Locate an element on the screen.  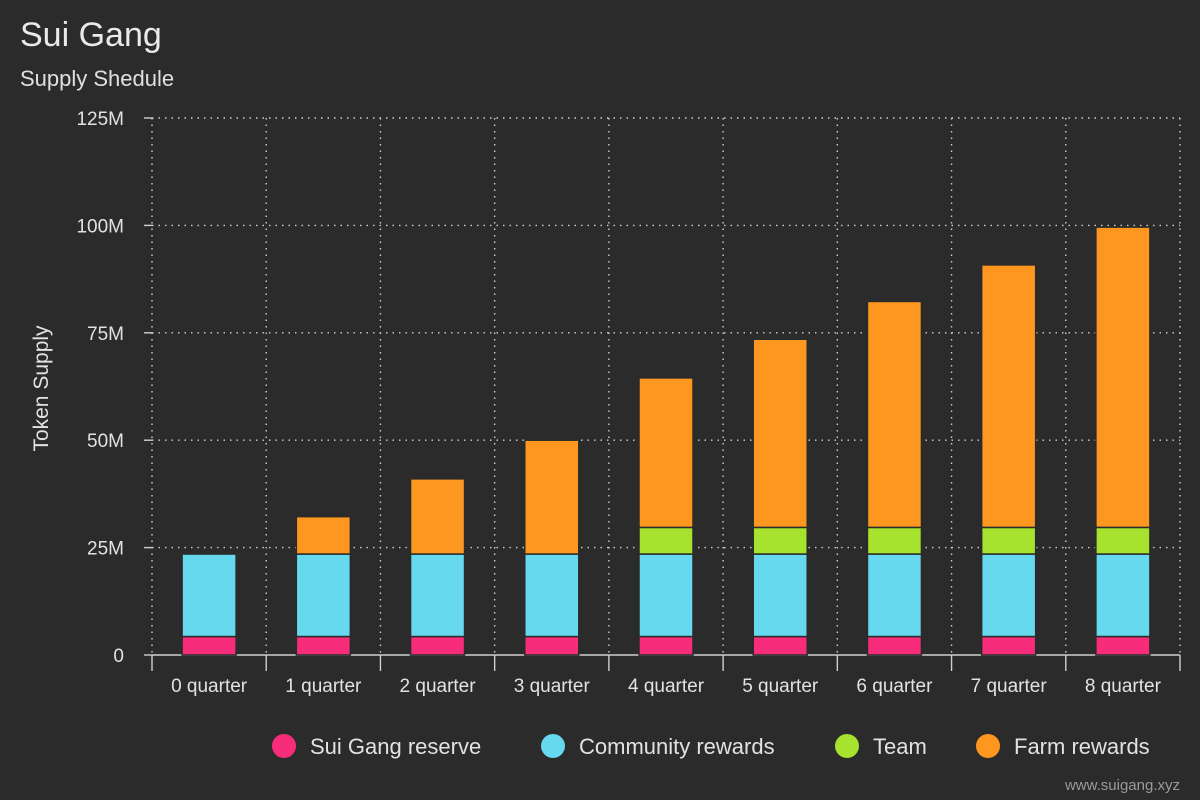
credit-text: www.suigang.xyz is located at coordinates (1122, 785).